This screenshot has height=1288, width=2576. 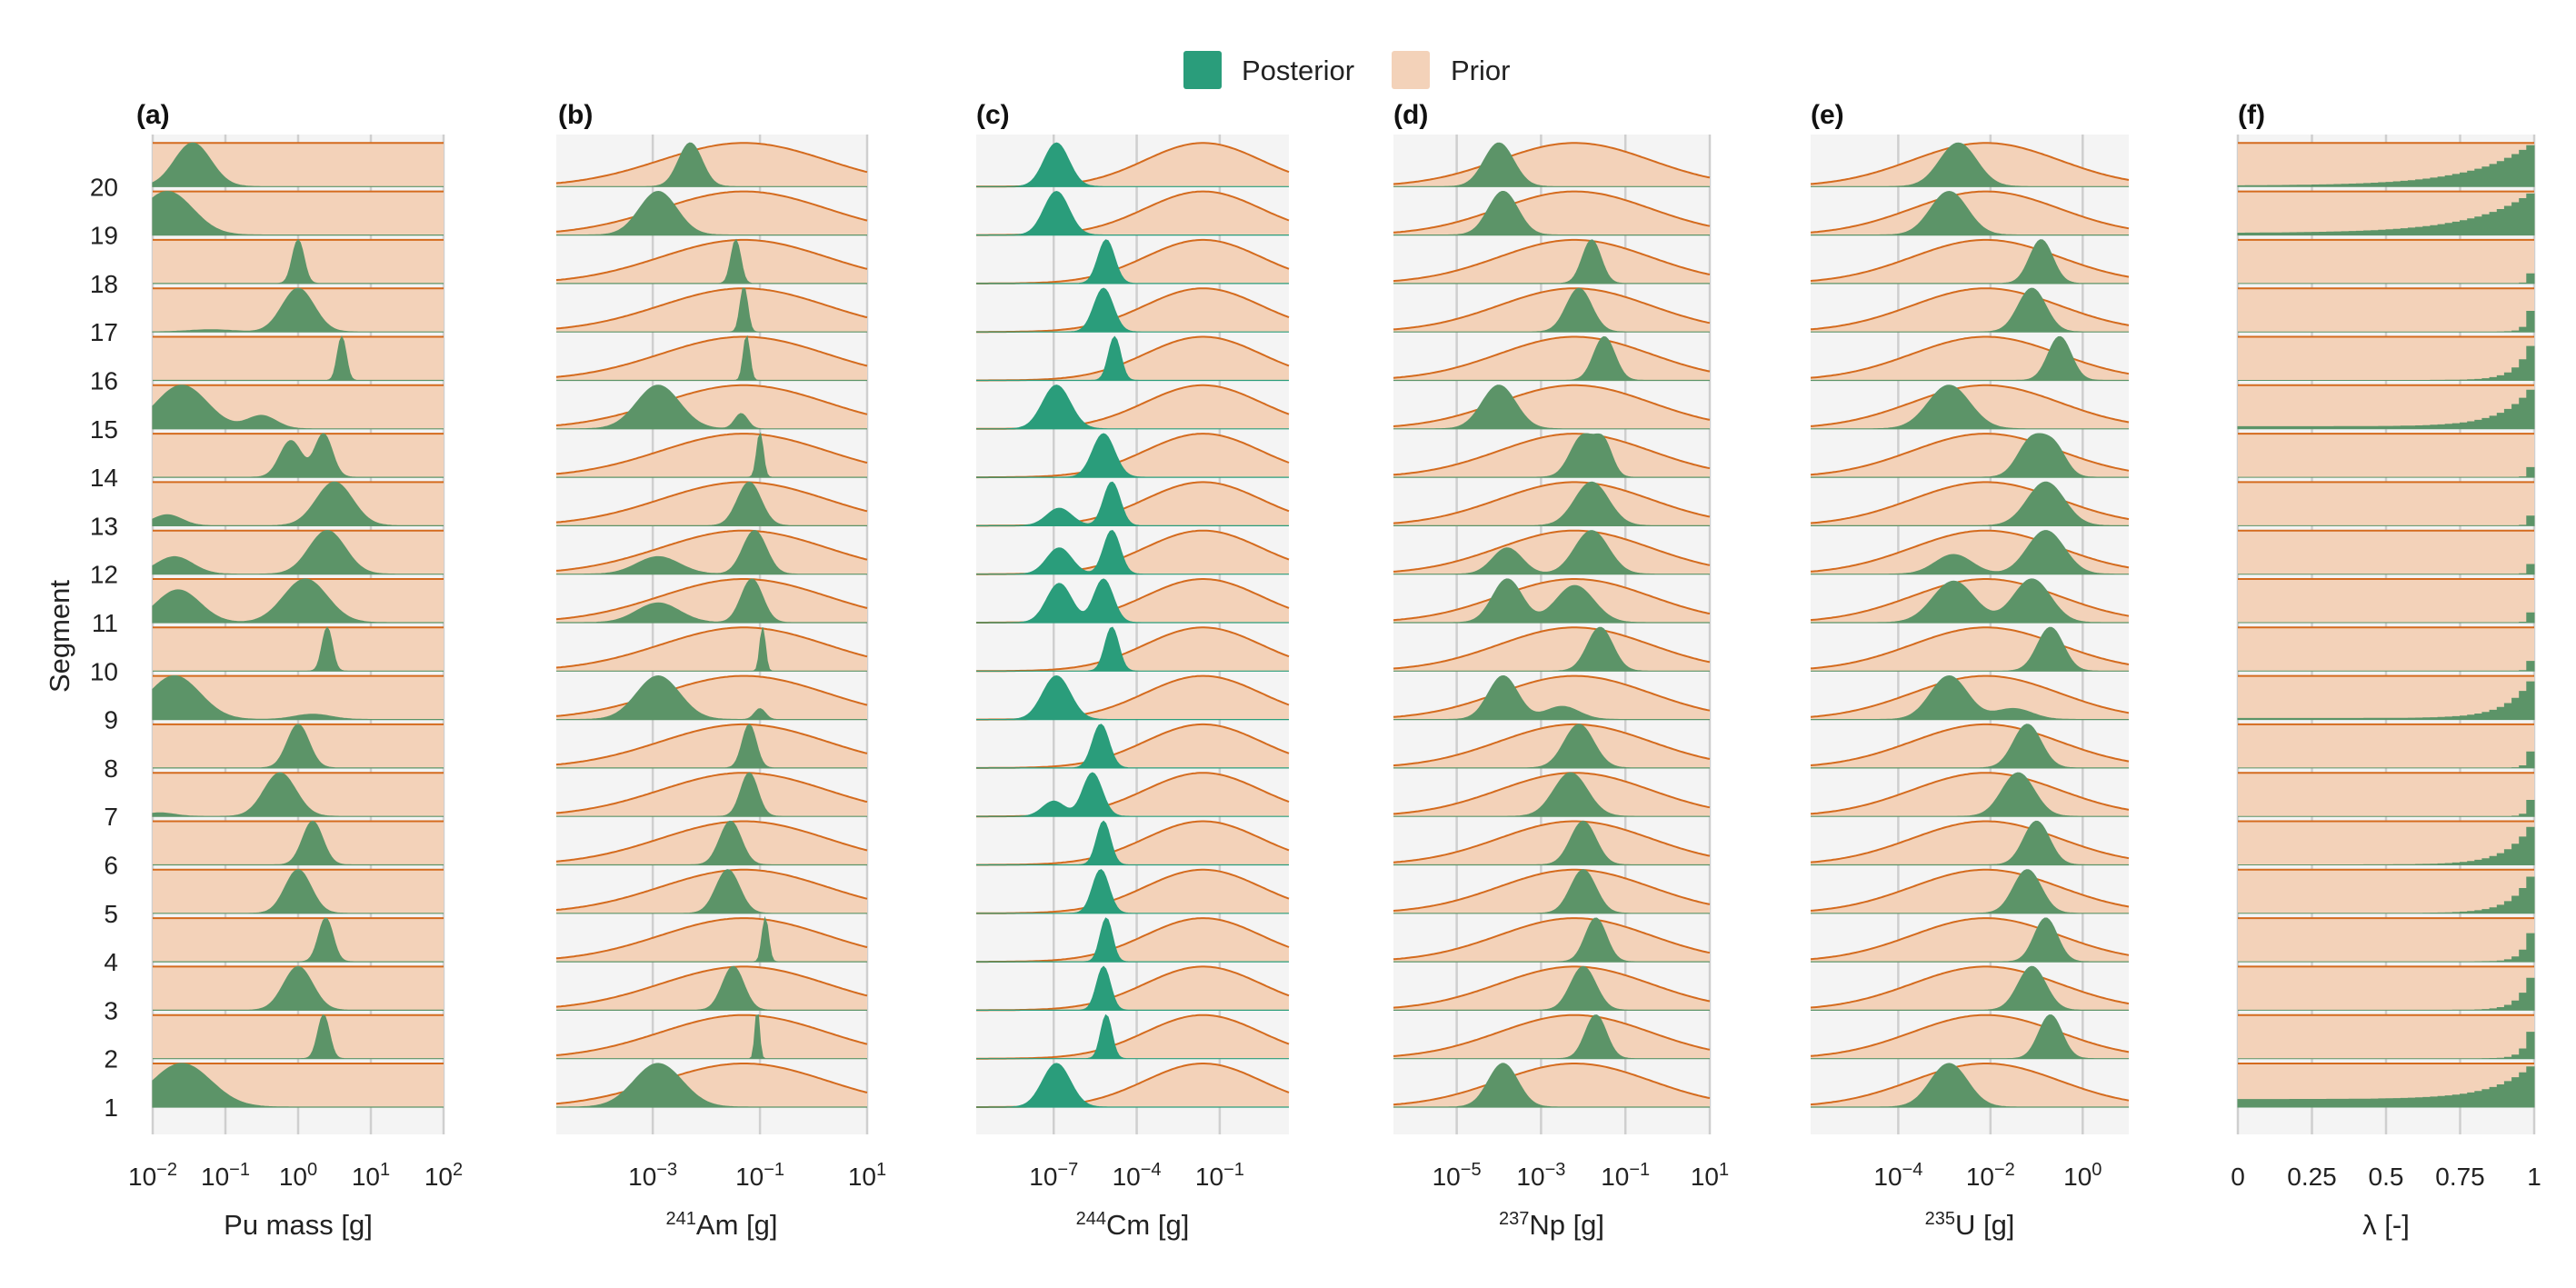 What do you see at coordinates (722, 1225) in the screenshot?
I see `x-axis-label-b: 241Am [g]` at bounding box center [722, 1225].